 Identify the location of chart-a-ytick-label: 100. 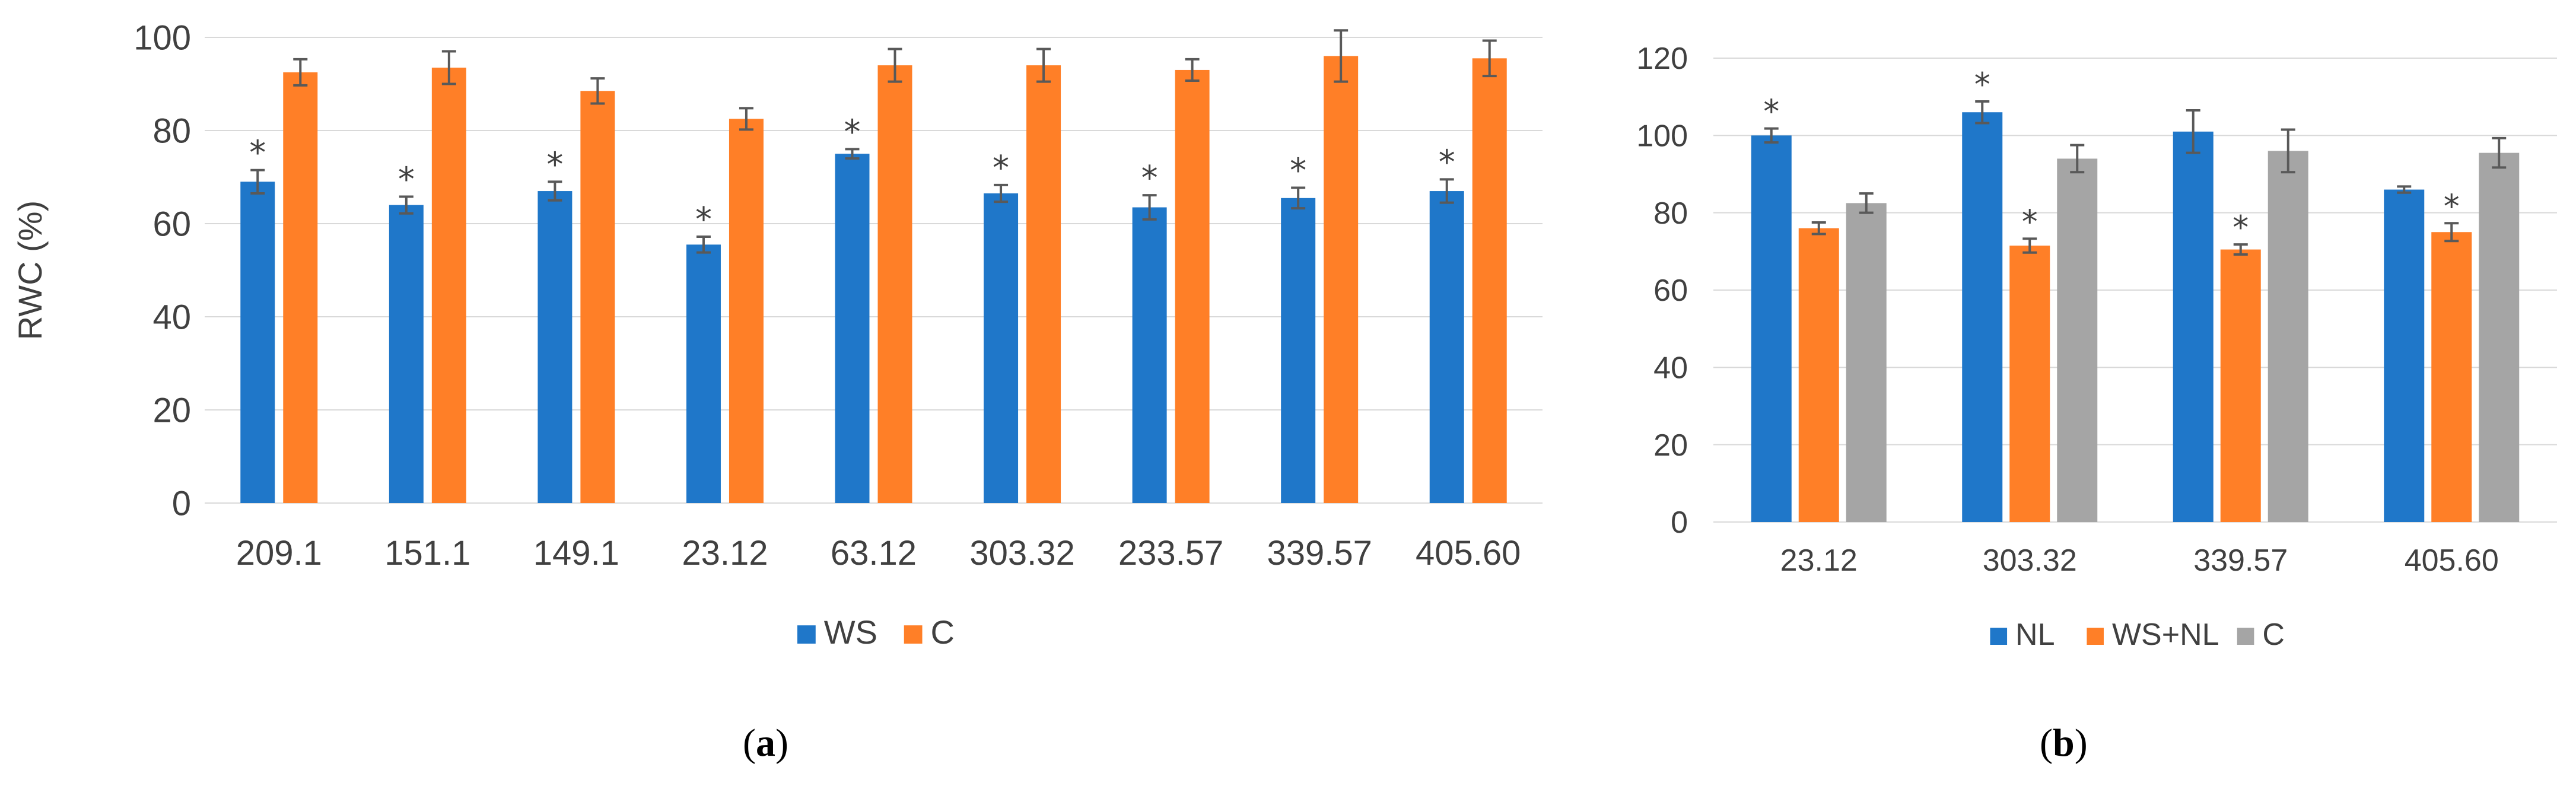
(162, 37).